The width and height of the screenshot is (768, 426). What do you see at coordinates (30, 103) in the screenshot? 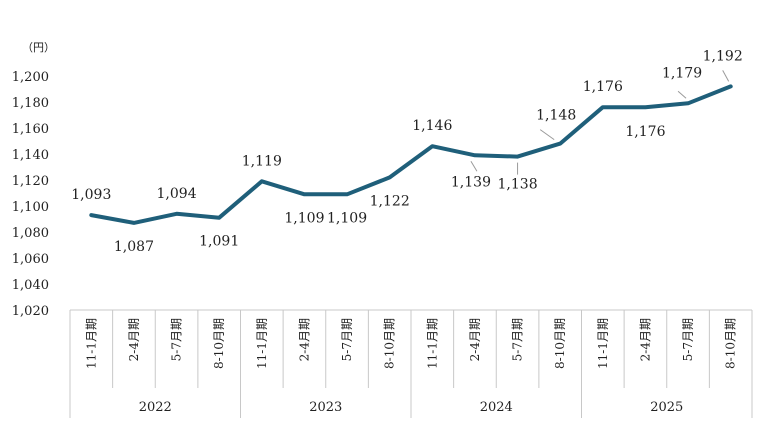
I see `y-tick-label: 1,180` at bounding box center [30, 103].